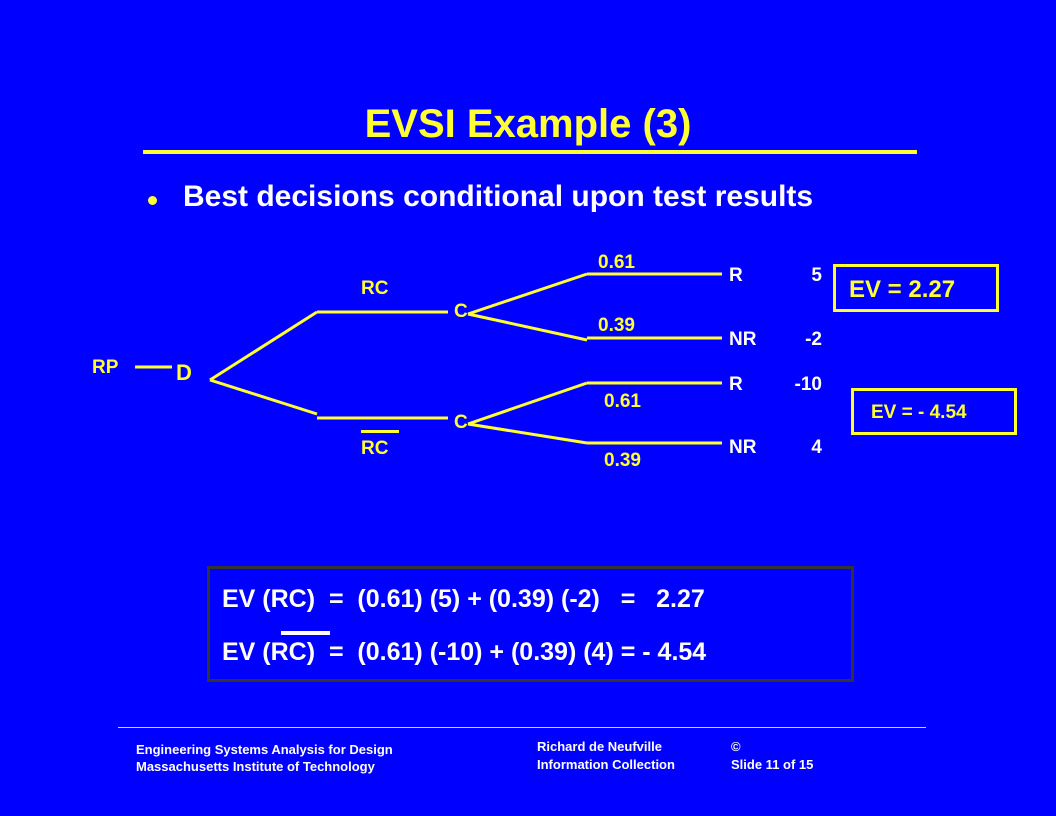 The image size is (1056, 816). What do you see at coordinates (527, 403) in the screenshot?
I see `chance-bottom-branch-up` at bounding box center [527, 403].